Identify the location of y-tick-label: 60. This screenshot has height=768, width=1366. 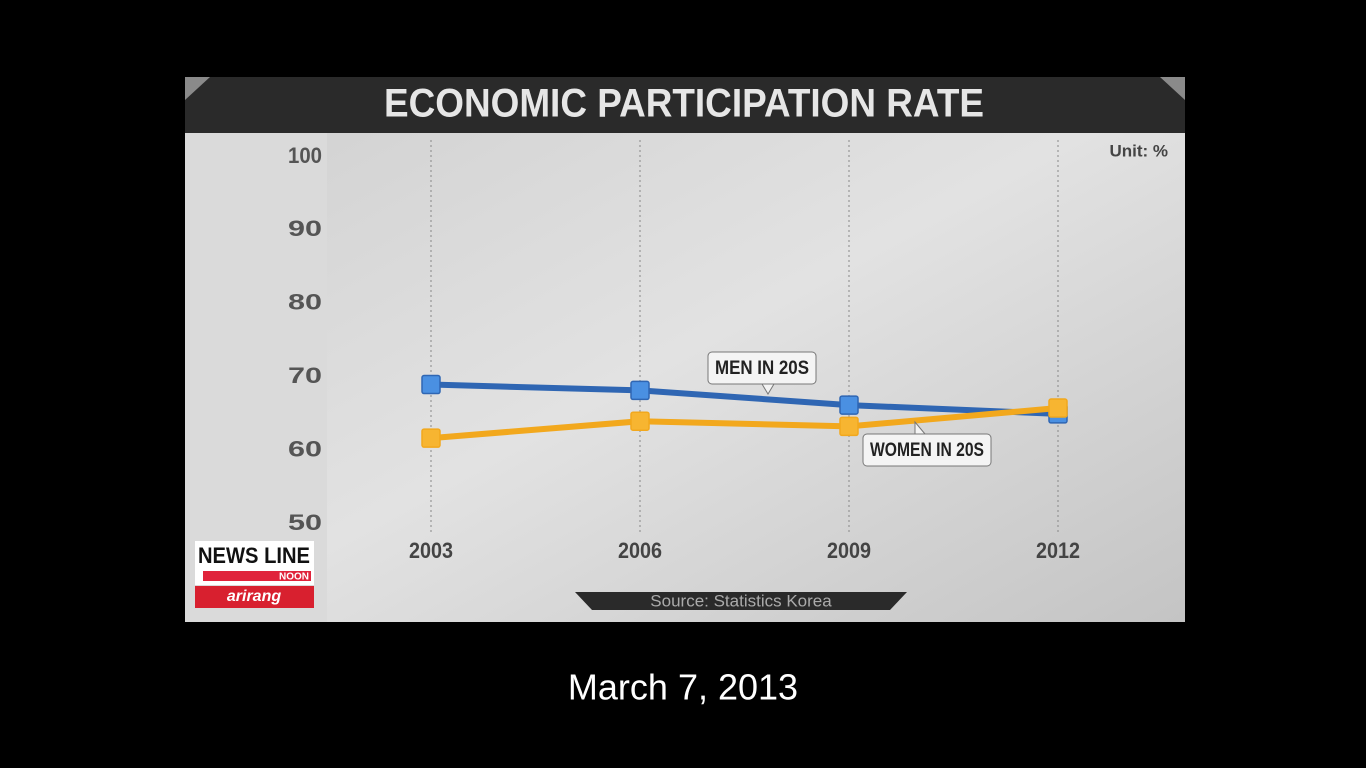
(305, 448).